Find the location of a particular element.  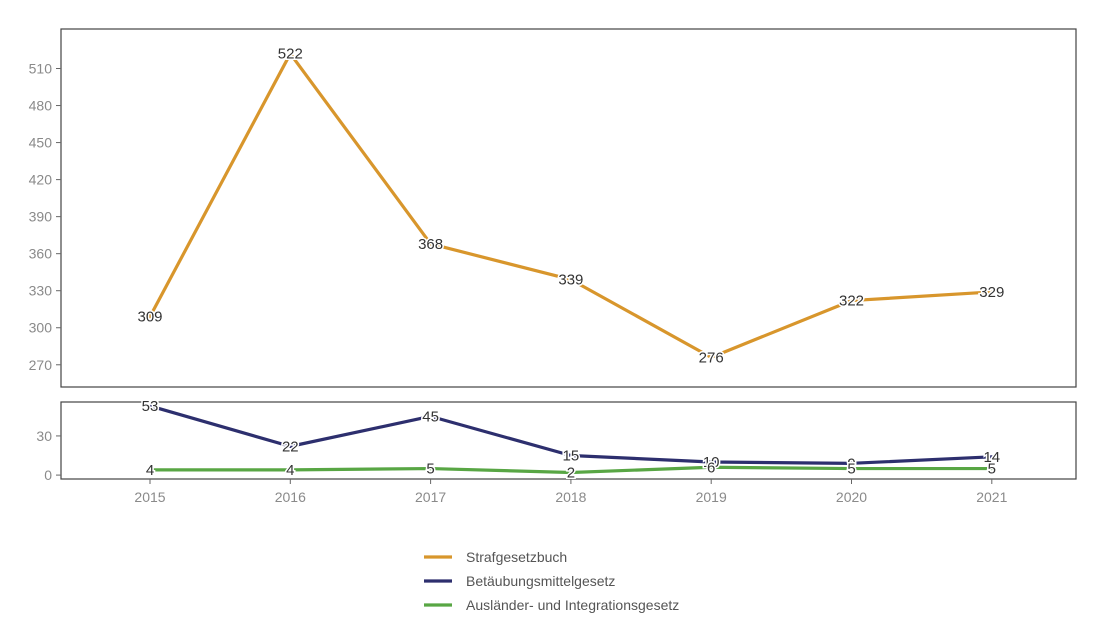

y-tick-label: 330 is located at coordinates (41, 291).